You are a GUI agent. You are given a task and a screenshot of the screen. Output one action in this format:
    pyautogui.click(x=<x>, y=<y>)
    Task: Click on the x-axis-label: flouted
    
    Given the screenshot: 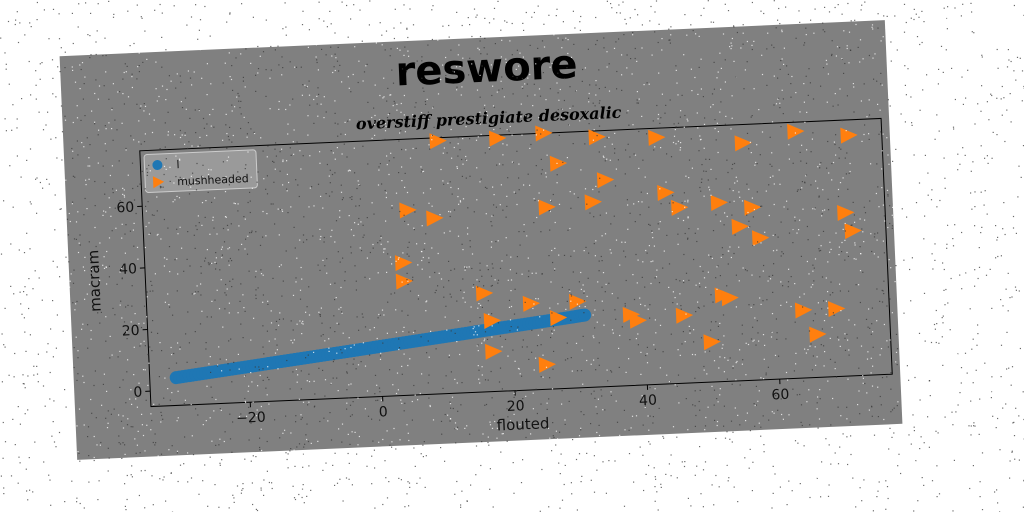 What is the action you would take?
    pyautogui.click(x=523, y=424)
    